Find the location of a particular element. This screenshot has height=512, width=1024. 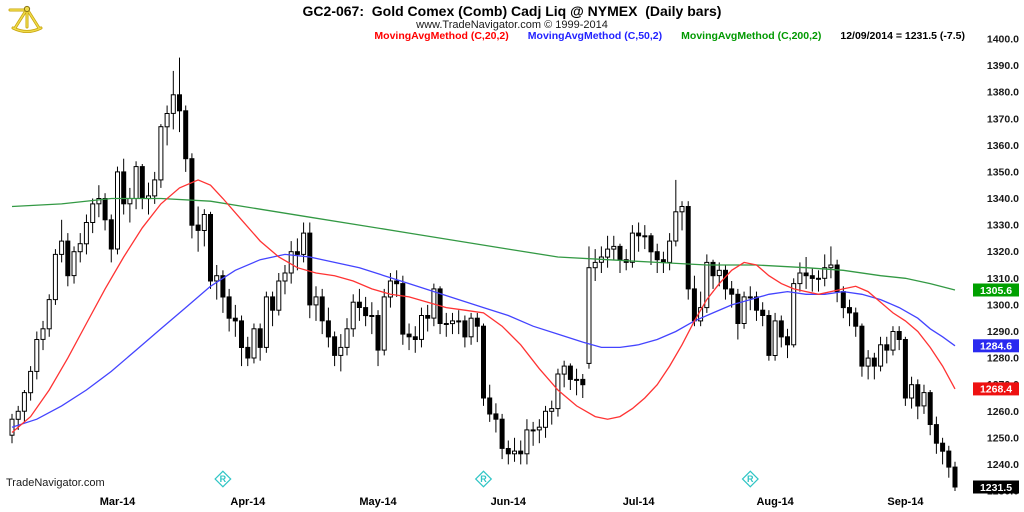

y-axis-tick-label: 1390.0 is located at coordinates (1003, 66).